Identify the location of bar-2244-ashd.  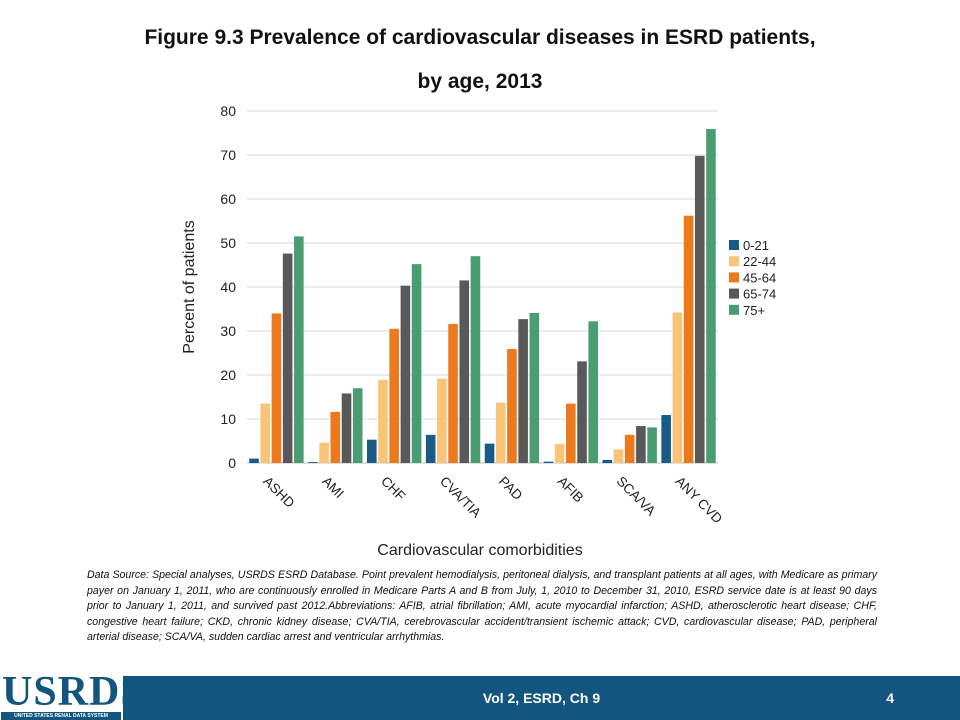
(265, 433).